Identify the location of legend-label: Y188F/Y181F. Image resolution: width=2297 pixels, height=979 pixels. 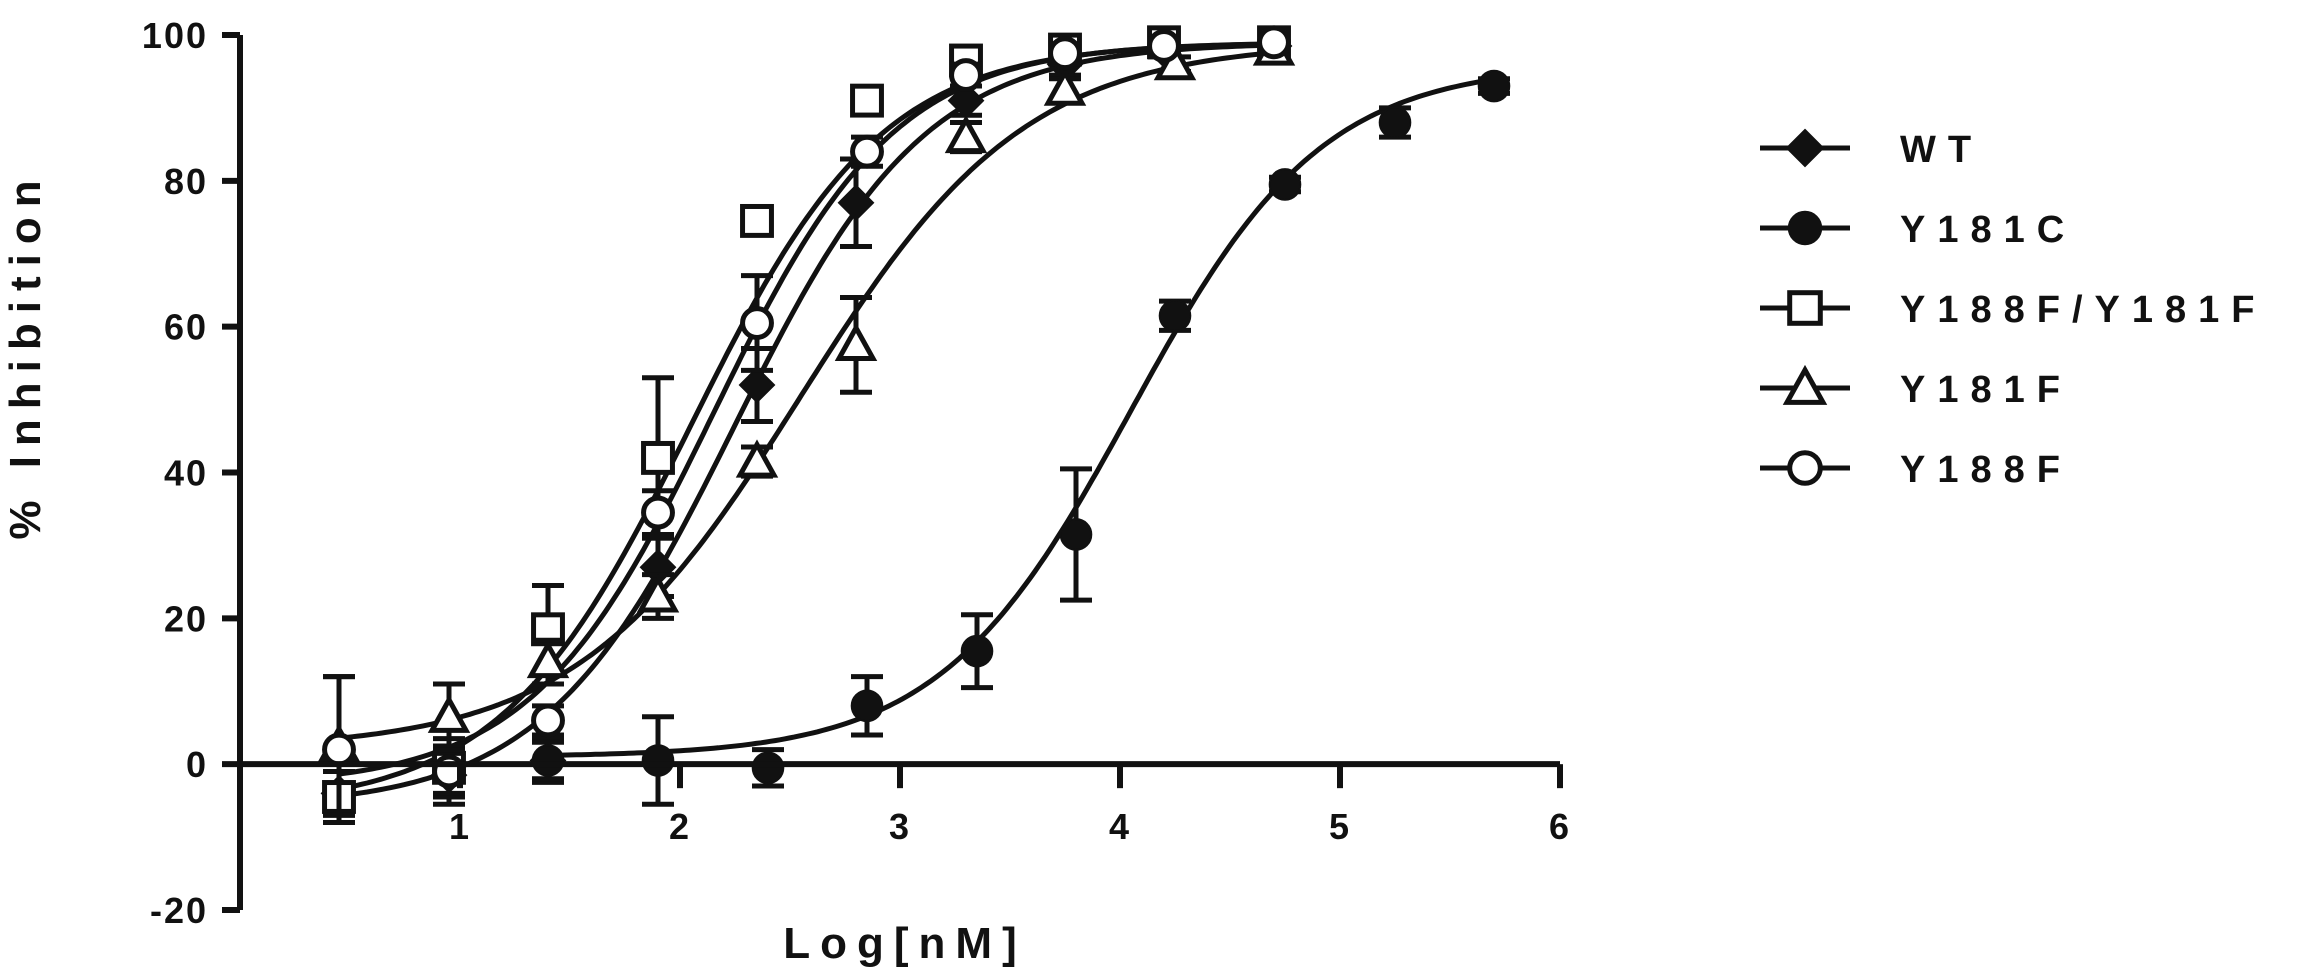
(2083, 310).